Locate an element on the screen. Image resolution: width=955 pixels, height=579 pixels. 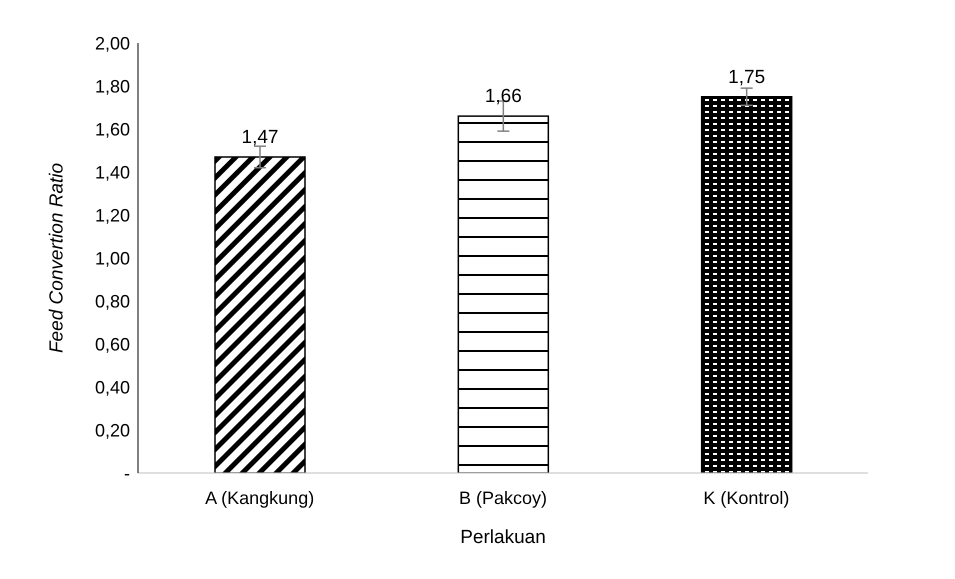
y-tick-label: 2,00 is located at coordinates (112, 43).